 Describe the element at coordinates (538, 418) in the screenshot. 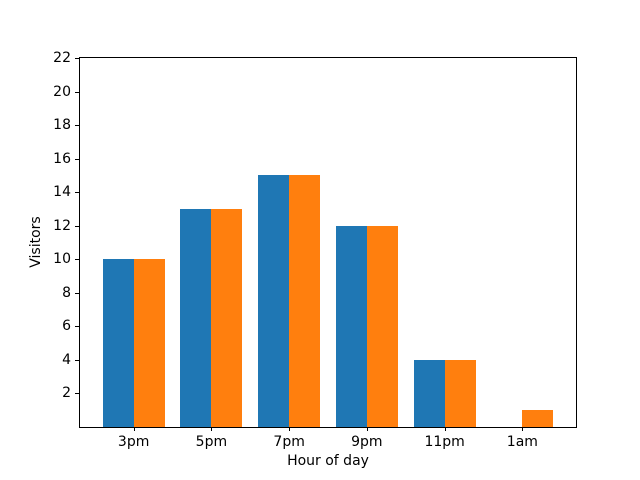

I see `bar-series-2-orange-1am` at that location.